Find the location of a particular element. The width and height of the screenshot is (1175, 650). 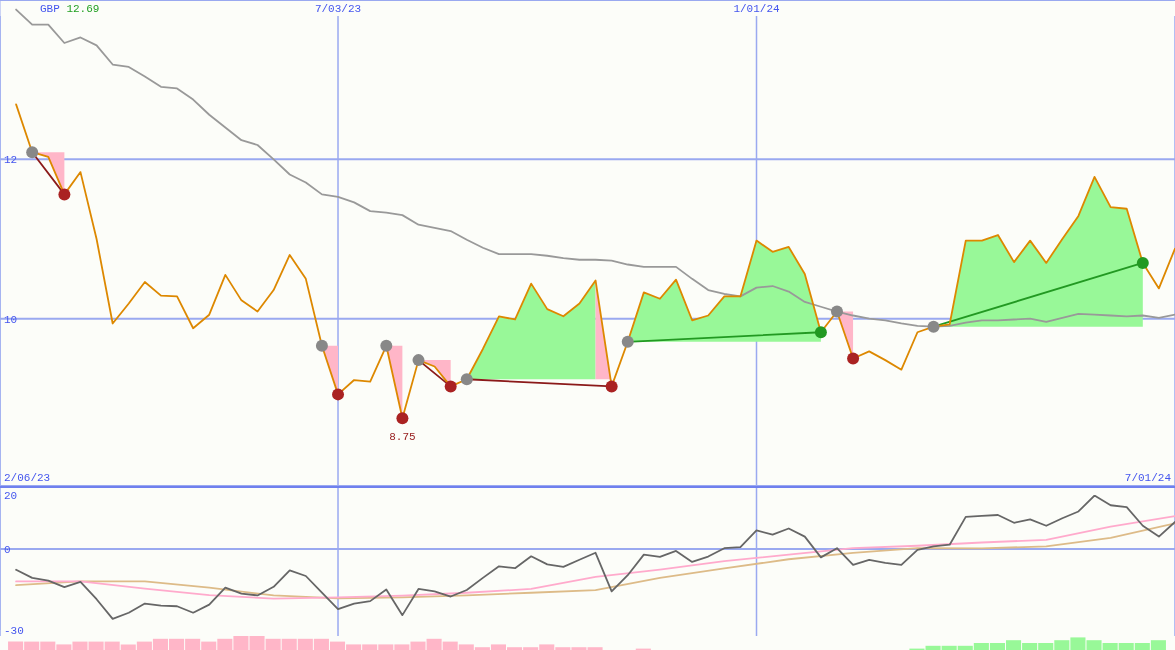

y-tick-label: 0 is located at coordinates (7, 550).